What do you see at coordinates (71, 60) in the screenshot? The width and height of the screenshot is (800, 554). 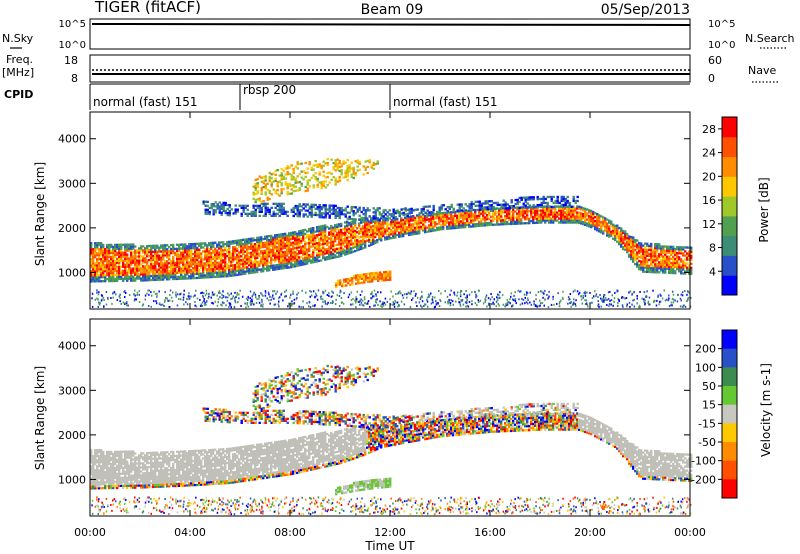 I see `freq-tick-top: 18` at bounding box center [71, 60].